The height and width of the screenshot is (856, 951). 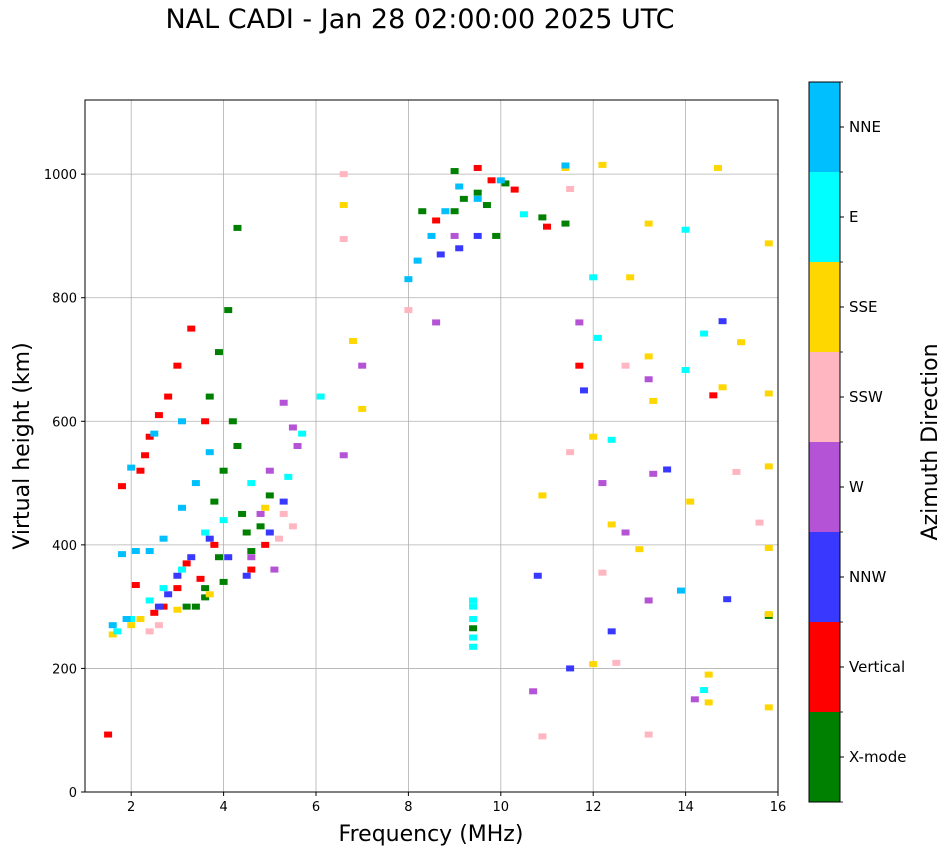 I want to click on y-axis-ticks: 0 200 400 600 800 1000, so click(x=64, y=484).